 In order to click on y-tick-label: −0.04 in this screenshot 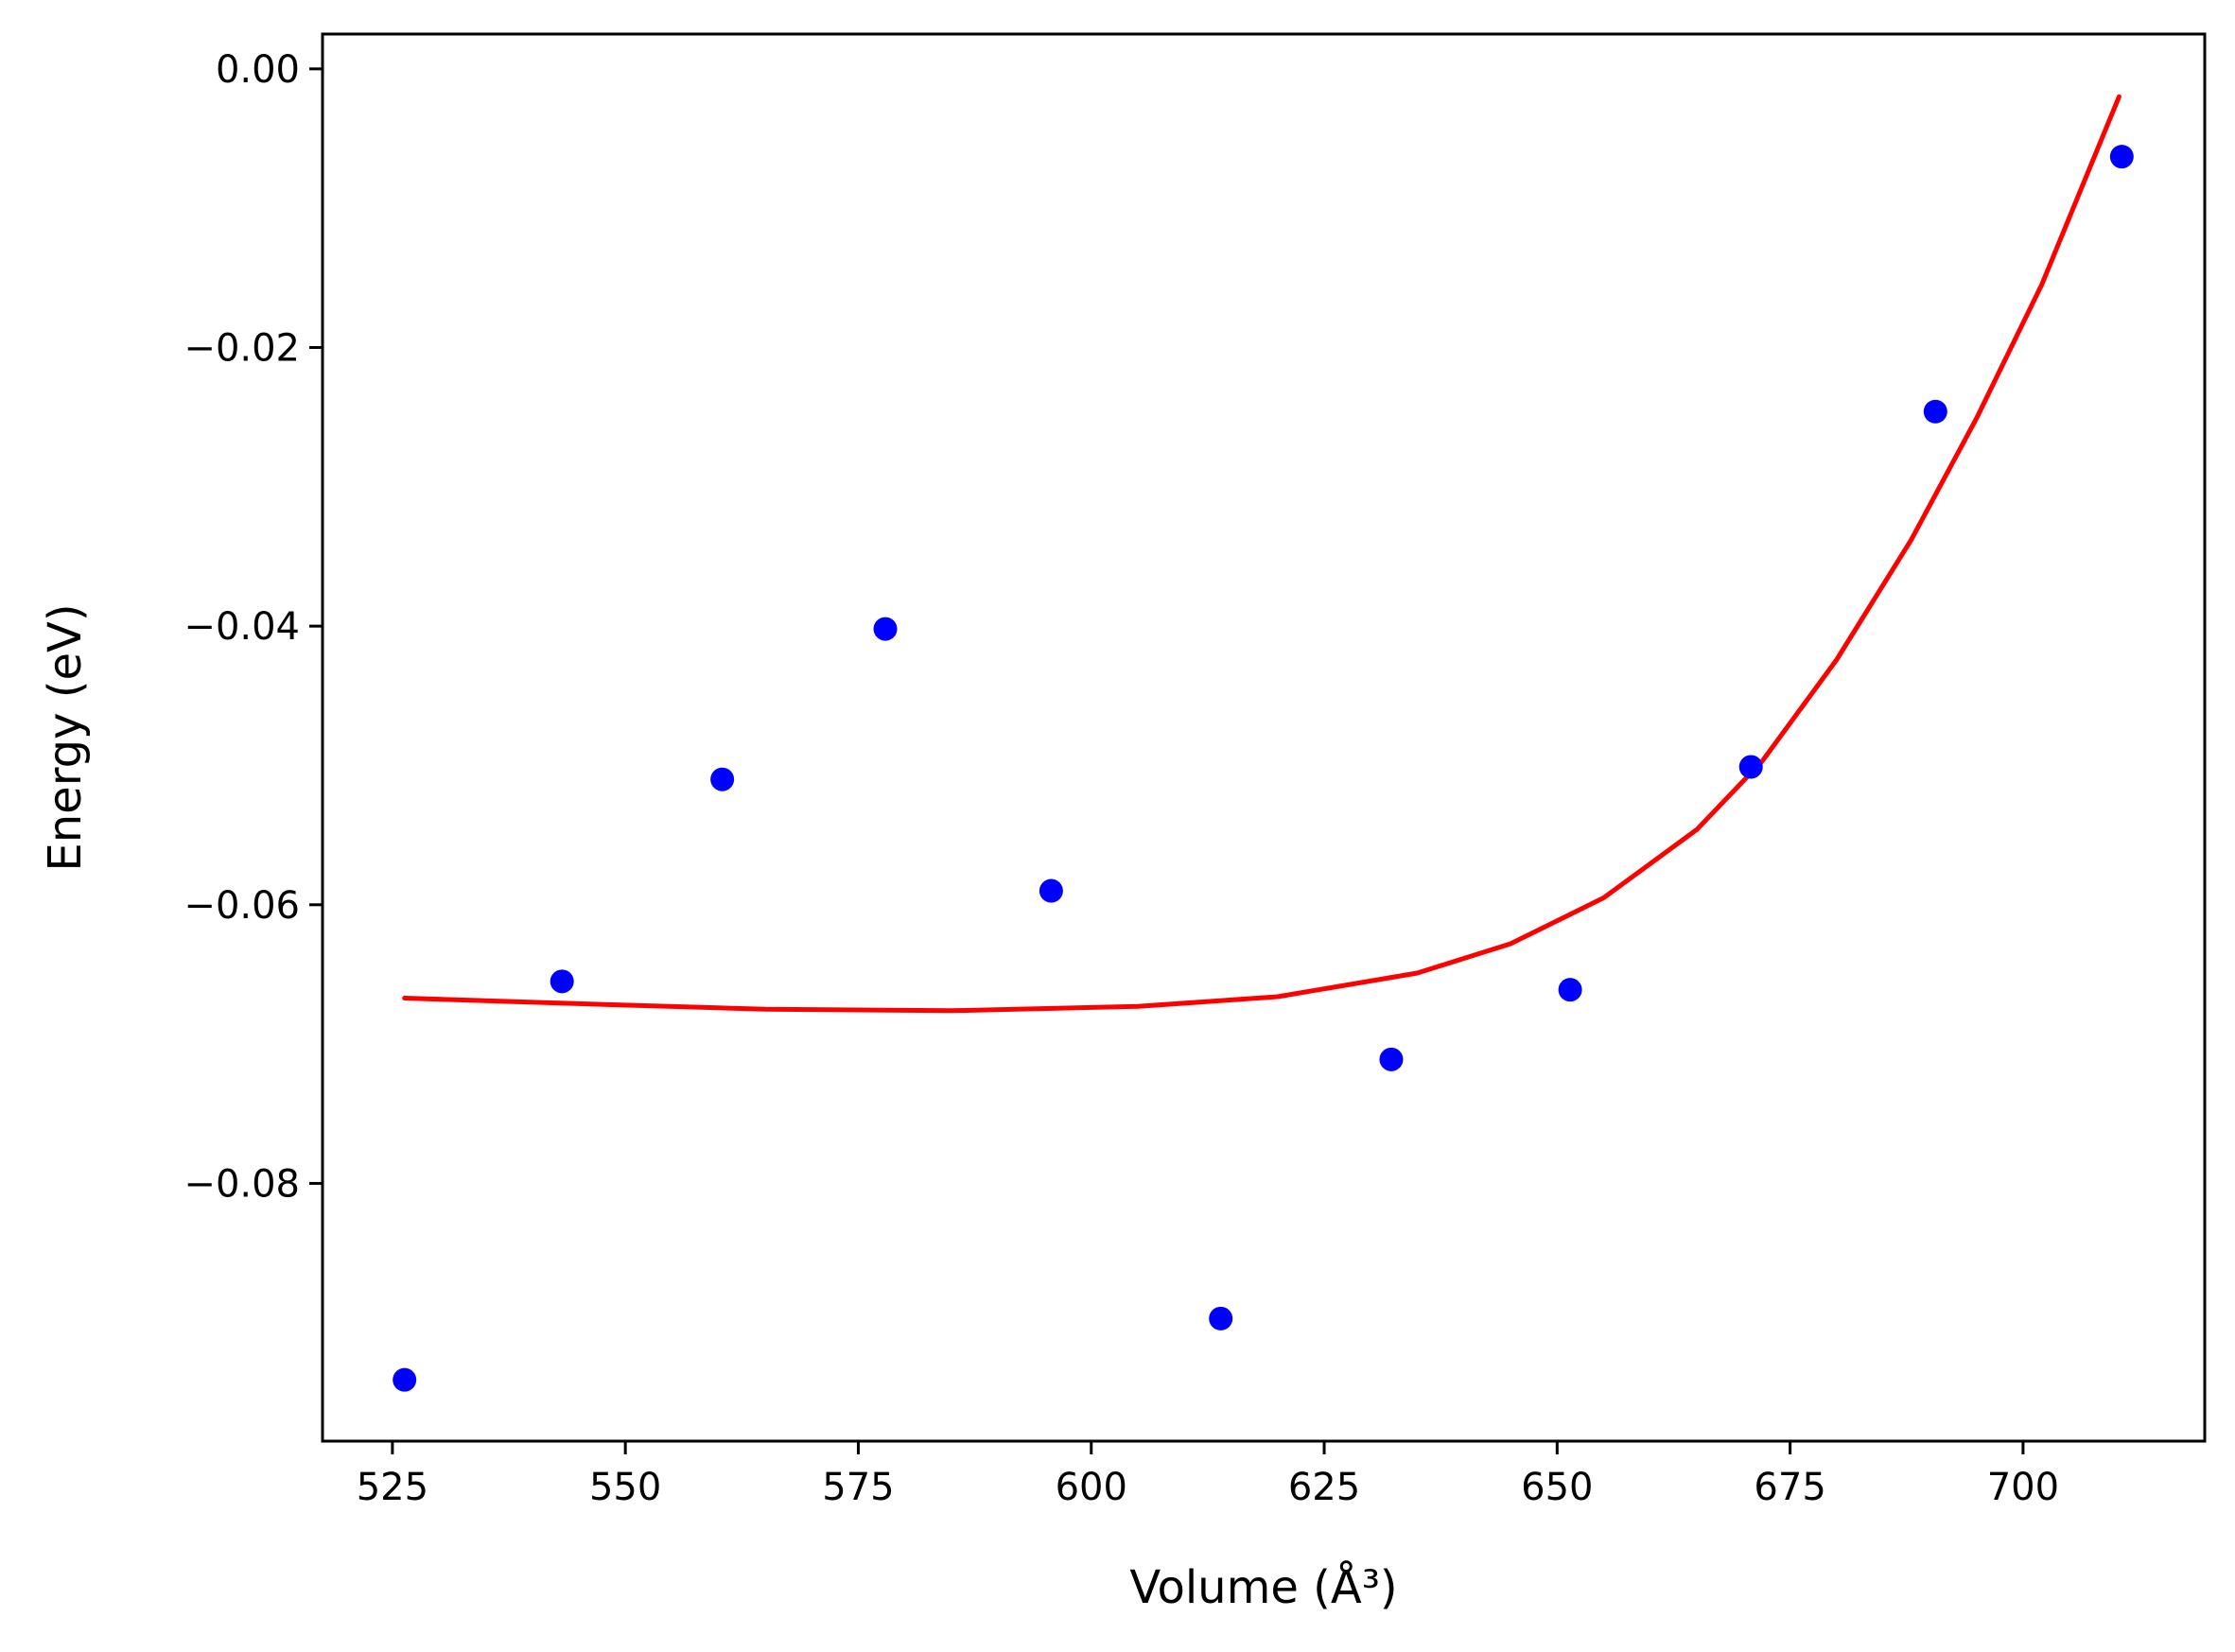, I will do `click(241, 627)`.